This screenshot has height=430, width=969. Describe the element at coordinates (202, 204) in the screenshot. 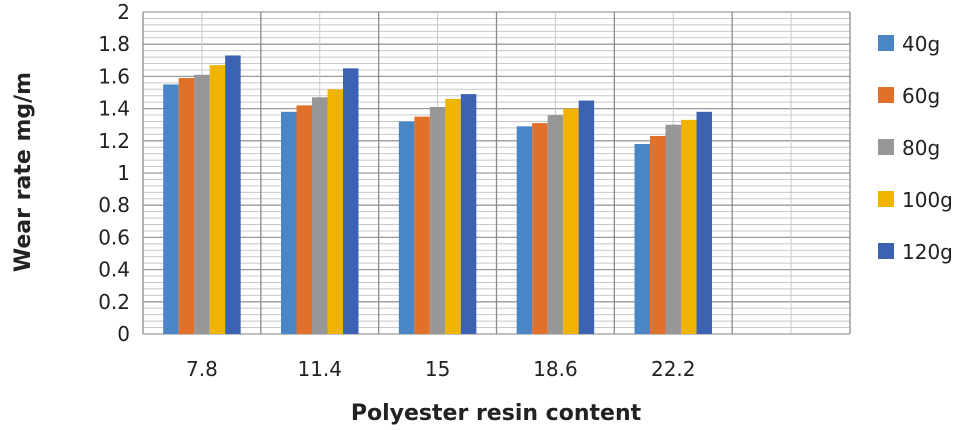

I see `bar-80g-7.8` at that location.